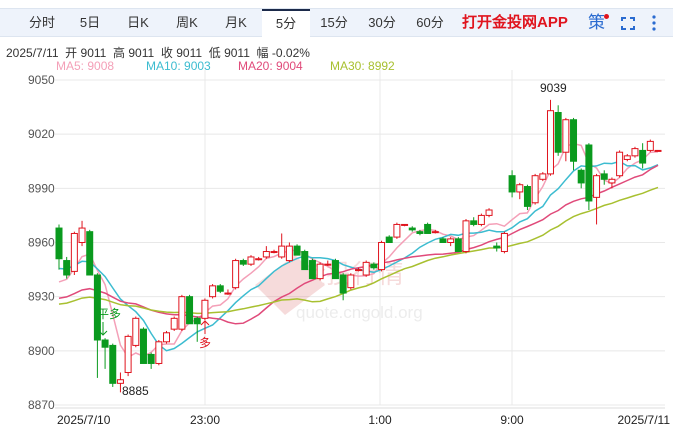  Describe the element at coordinates (236, 22) in the screenshot. I see `tab-monthly-k: 月K` at that location.